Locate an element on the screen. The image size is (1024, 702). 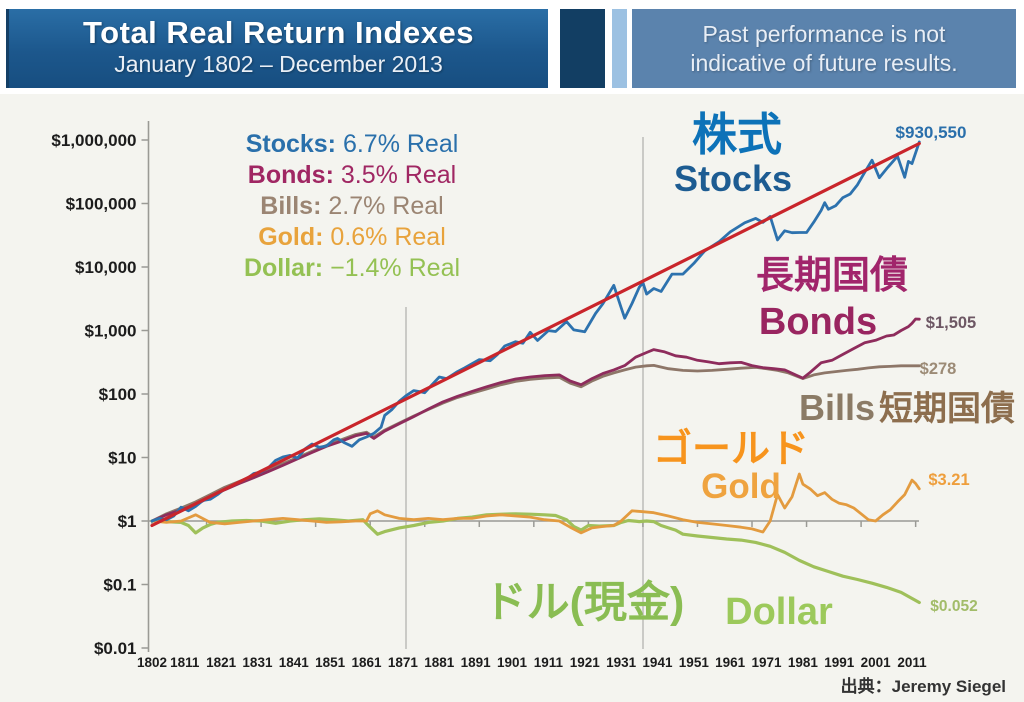
y-axis-label: $1 is located at coordinates (127, 521).